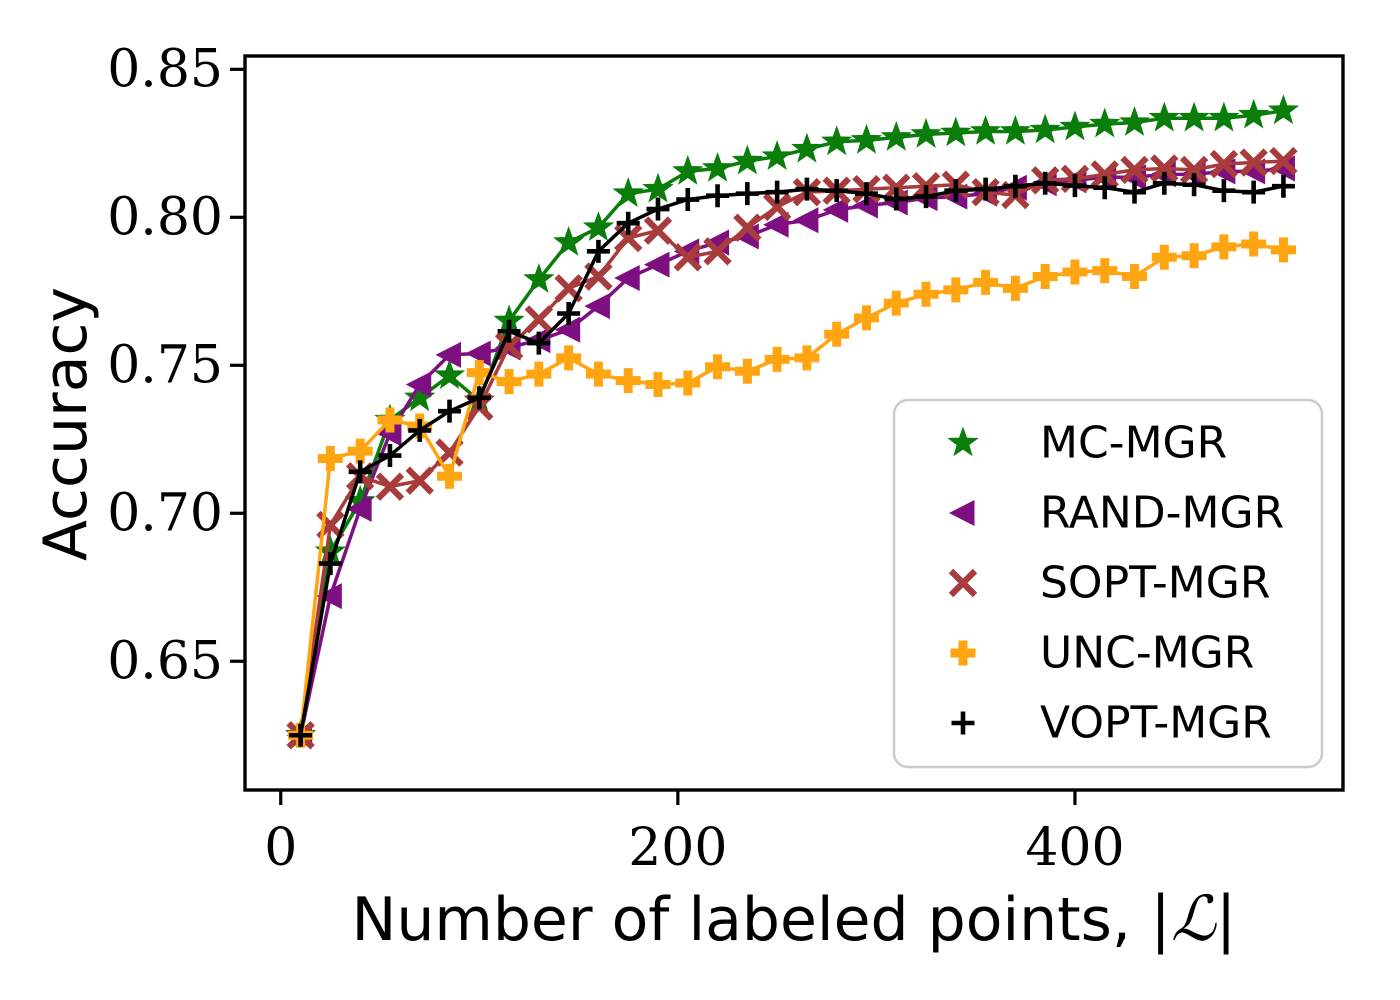 Image resolution: width=1400 pixels, height=1000 pixels. Describe the element at coordinates (165, 69) in the screenshot. I see `y-tick-label: 0.85` at that location.